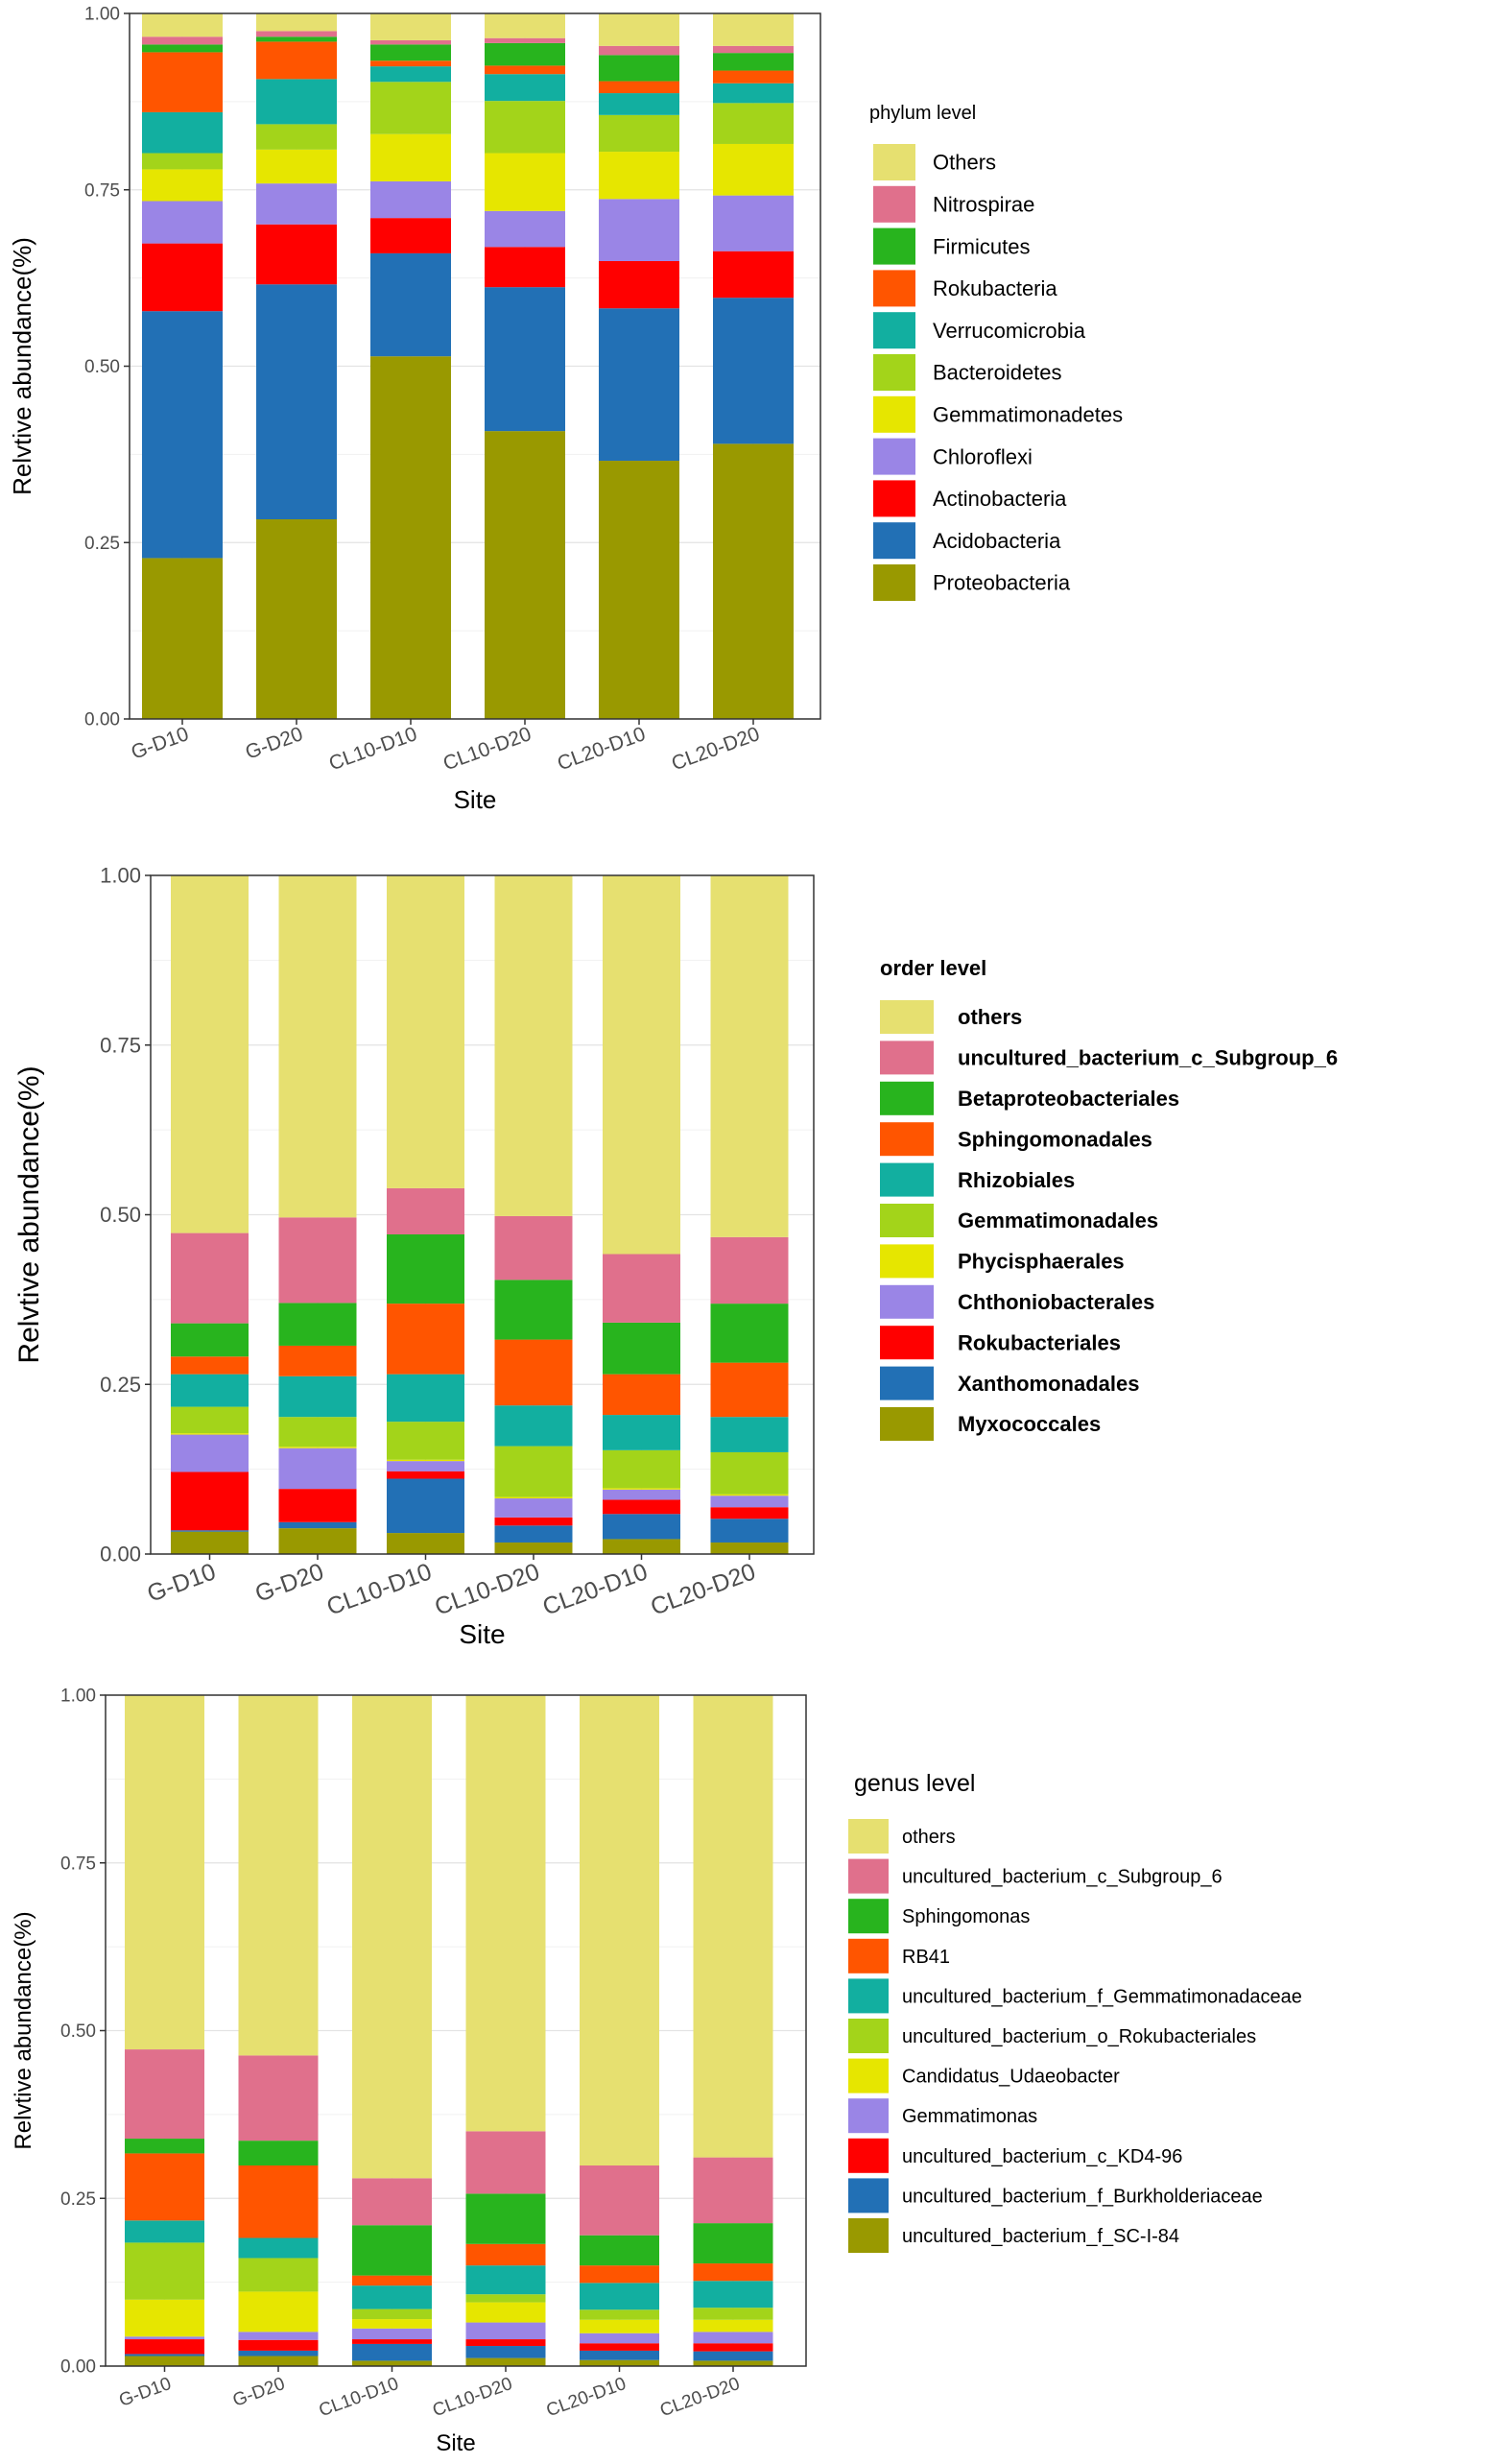 This screenshot has height=2464, width=1496. What do you see at coordinates (703, 1589) in the screenshot?
I see `chart2-x-tick-label: CL20-D20` at bounding box center [703, 1589].